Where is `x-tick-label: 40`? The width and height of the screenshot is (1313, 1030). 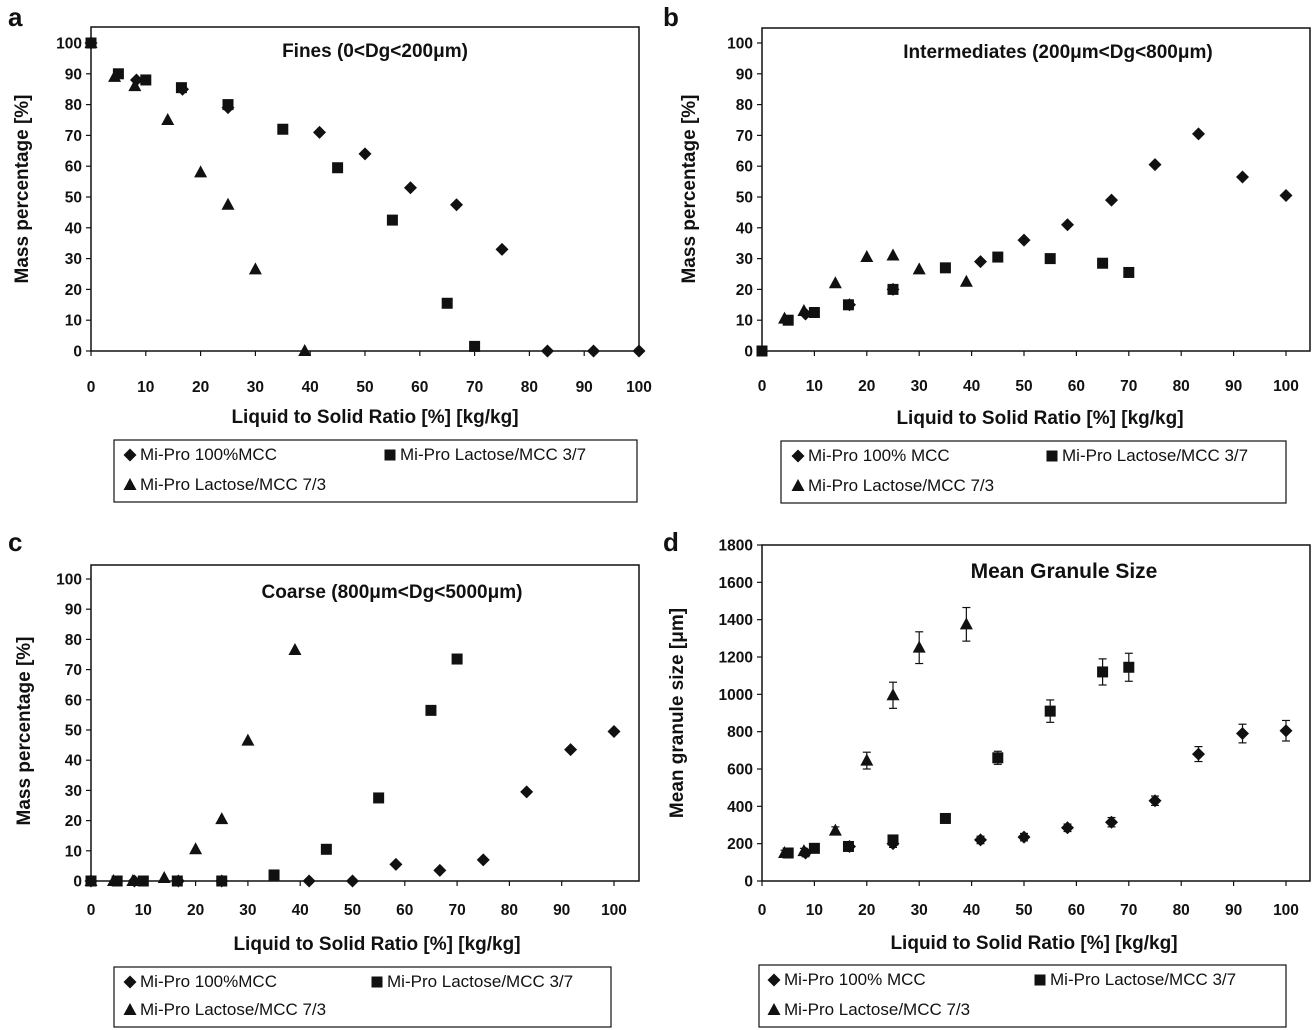 x-tick-label: 40 is located at coordinates (971, 910).